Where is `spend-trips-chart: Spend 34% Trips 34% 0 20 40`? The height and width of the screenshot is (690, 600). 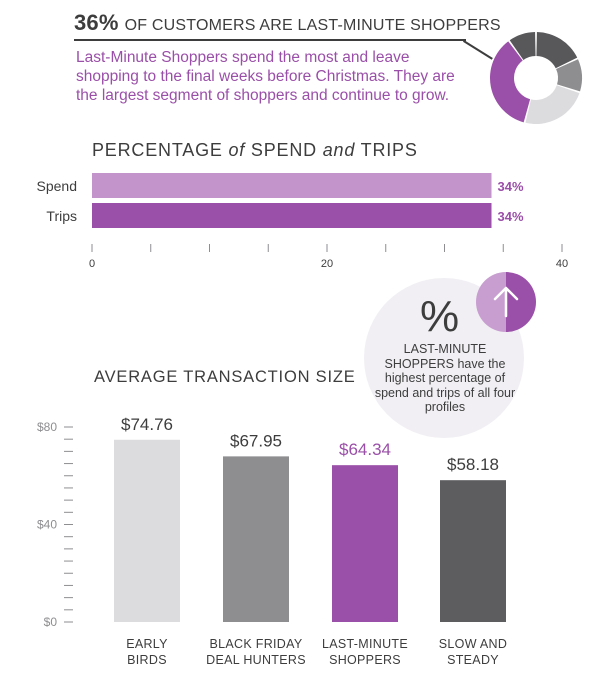 spend-trips-chart: Spend 34% Trips 34% 0 20 40 is located at coordinates (302, 221).